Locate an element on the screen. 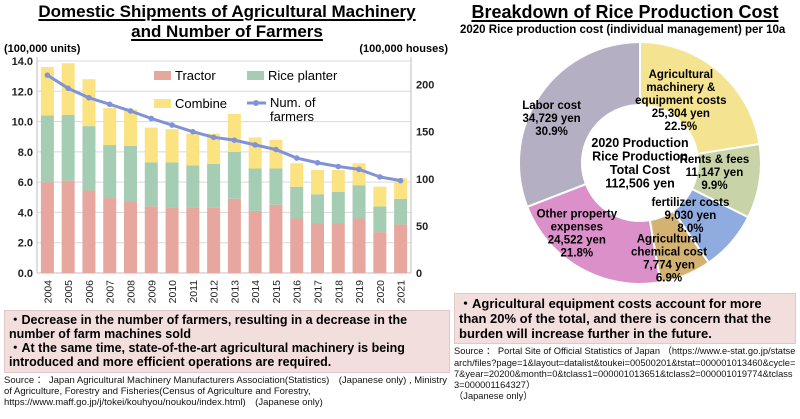 This screenshot has height=419, width=800. donut-slice-labor-cost is located at coordinates (579, 125).